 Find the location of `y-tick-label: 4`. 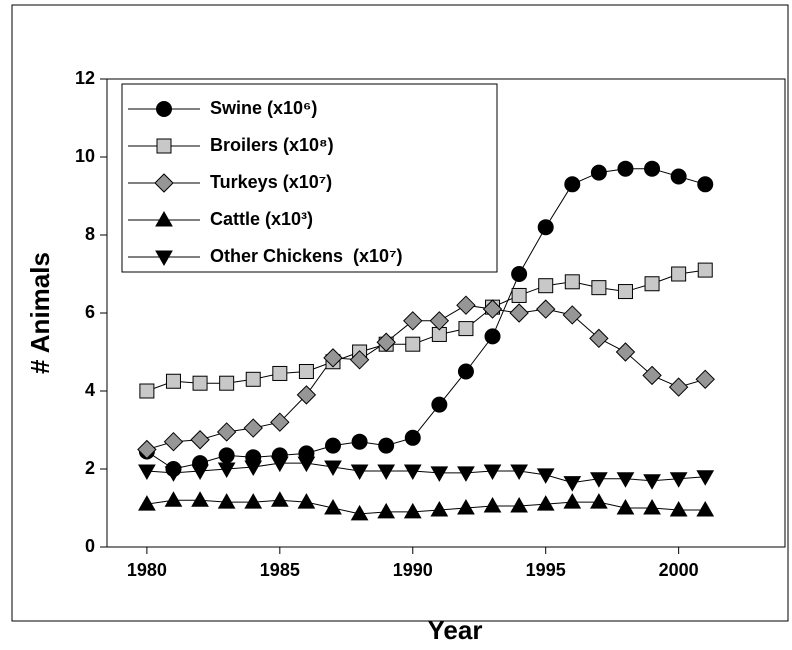

y-tick-label: 4 is located at coordinates (90, 390).